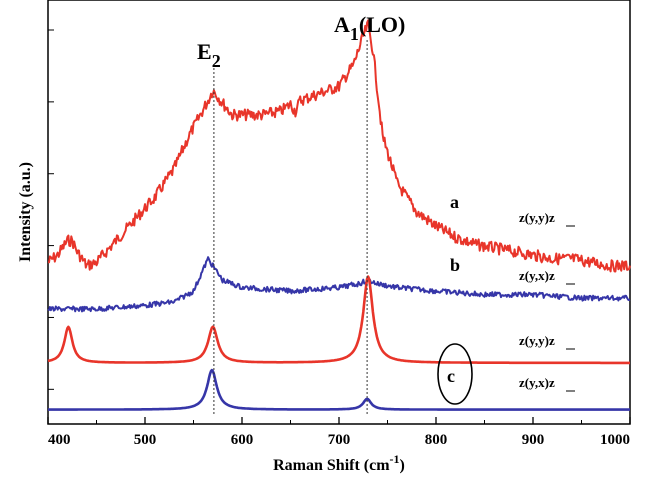  What do you see at coordinates (339, 284) in the screenshot?
I see `series-b-line` at bounding box center [339, 284].